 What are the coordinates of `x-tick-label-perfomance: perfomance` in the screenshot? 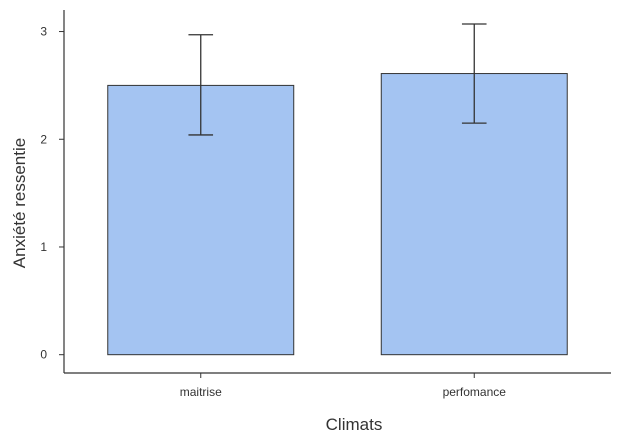 It's located at (475, 392).